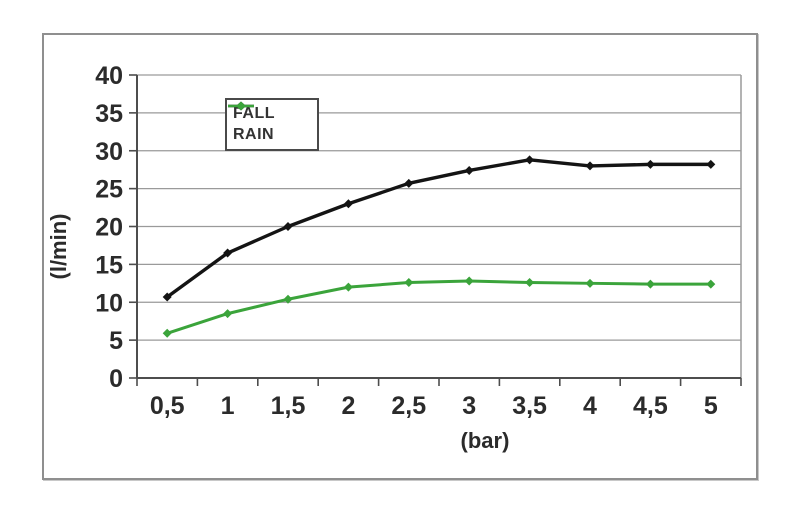 This screenshot has height=516, width=800. I want to click on y-tick-label: 40, so click(109, 76).